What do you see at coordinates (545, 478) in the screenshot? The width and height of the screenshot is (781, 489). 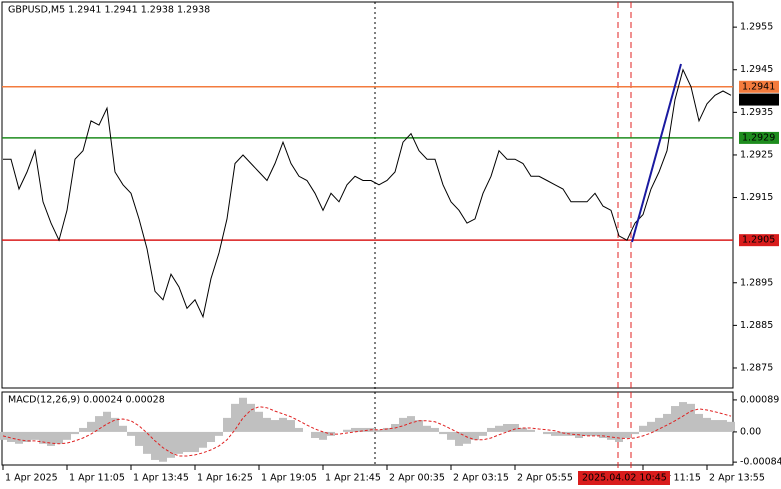 I see `x-tick-label: 2 Apr 05:55` at bounding box center [545, 478].